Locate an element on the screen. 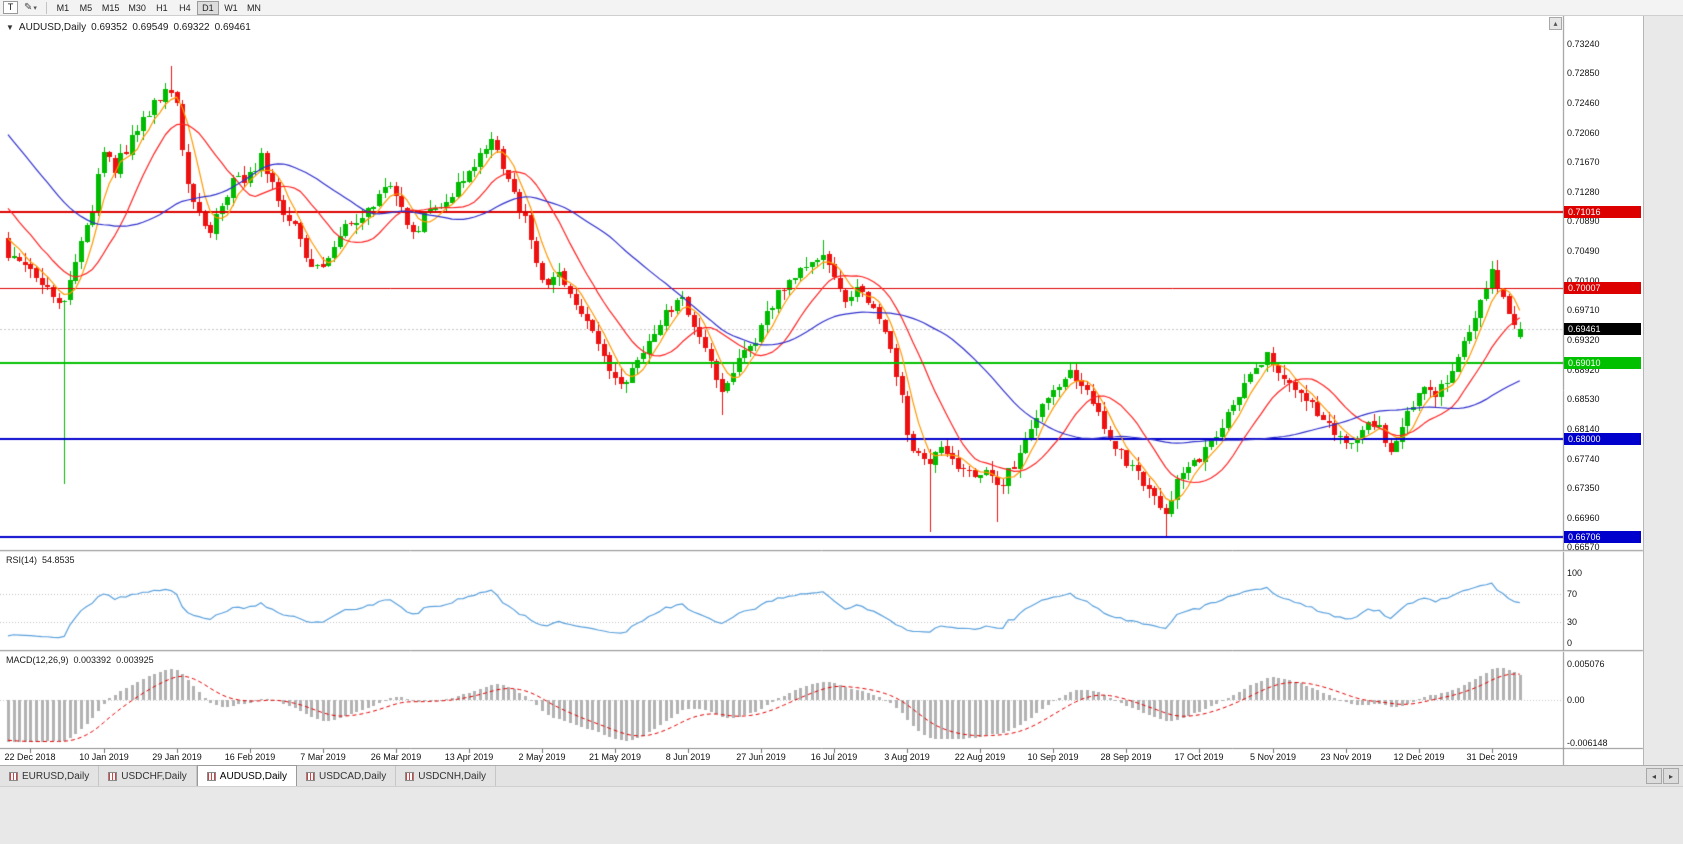 Image resolution: width=1683 pixels, height=844 pixels. date-axis-label: 28 Sep 2019 is located at coordinates (1126, 757).